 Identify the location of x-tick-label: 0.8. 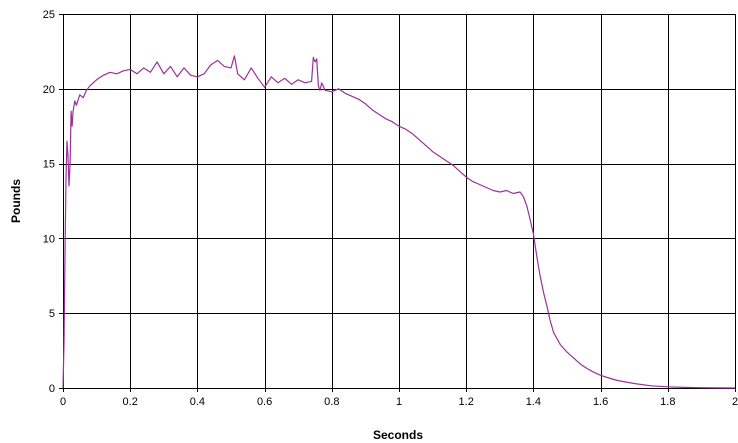
(331, 402).